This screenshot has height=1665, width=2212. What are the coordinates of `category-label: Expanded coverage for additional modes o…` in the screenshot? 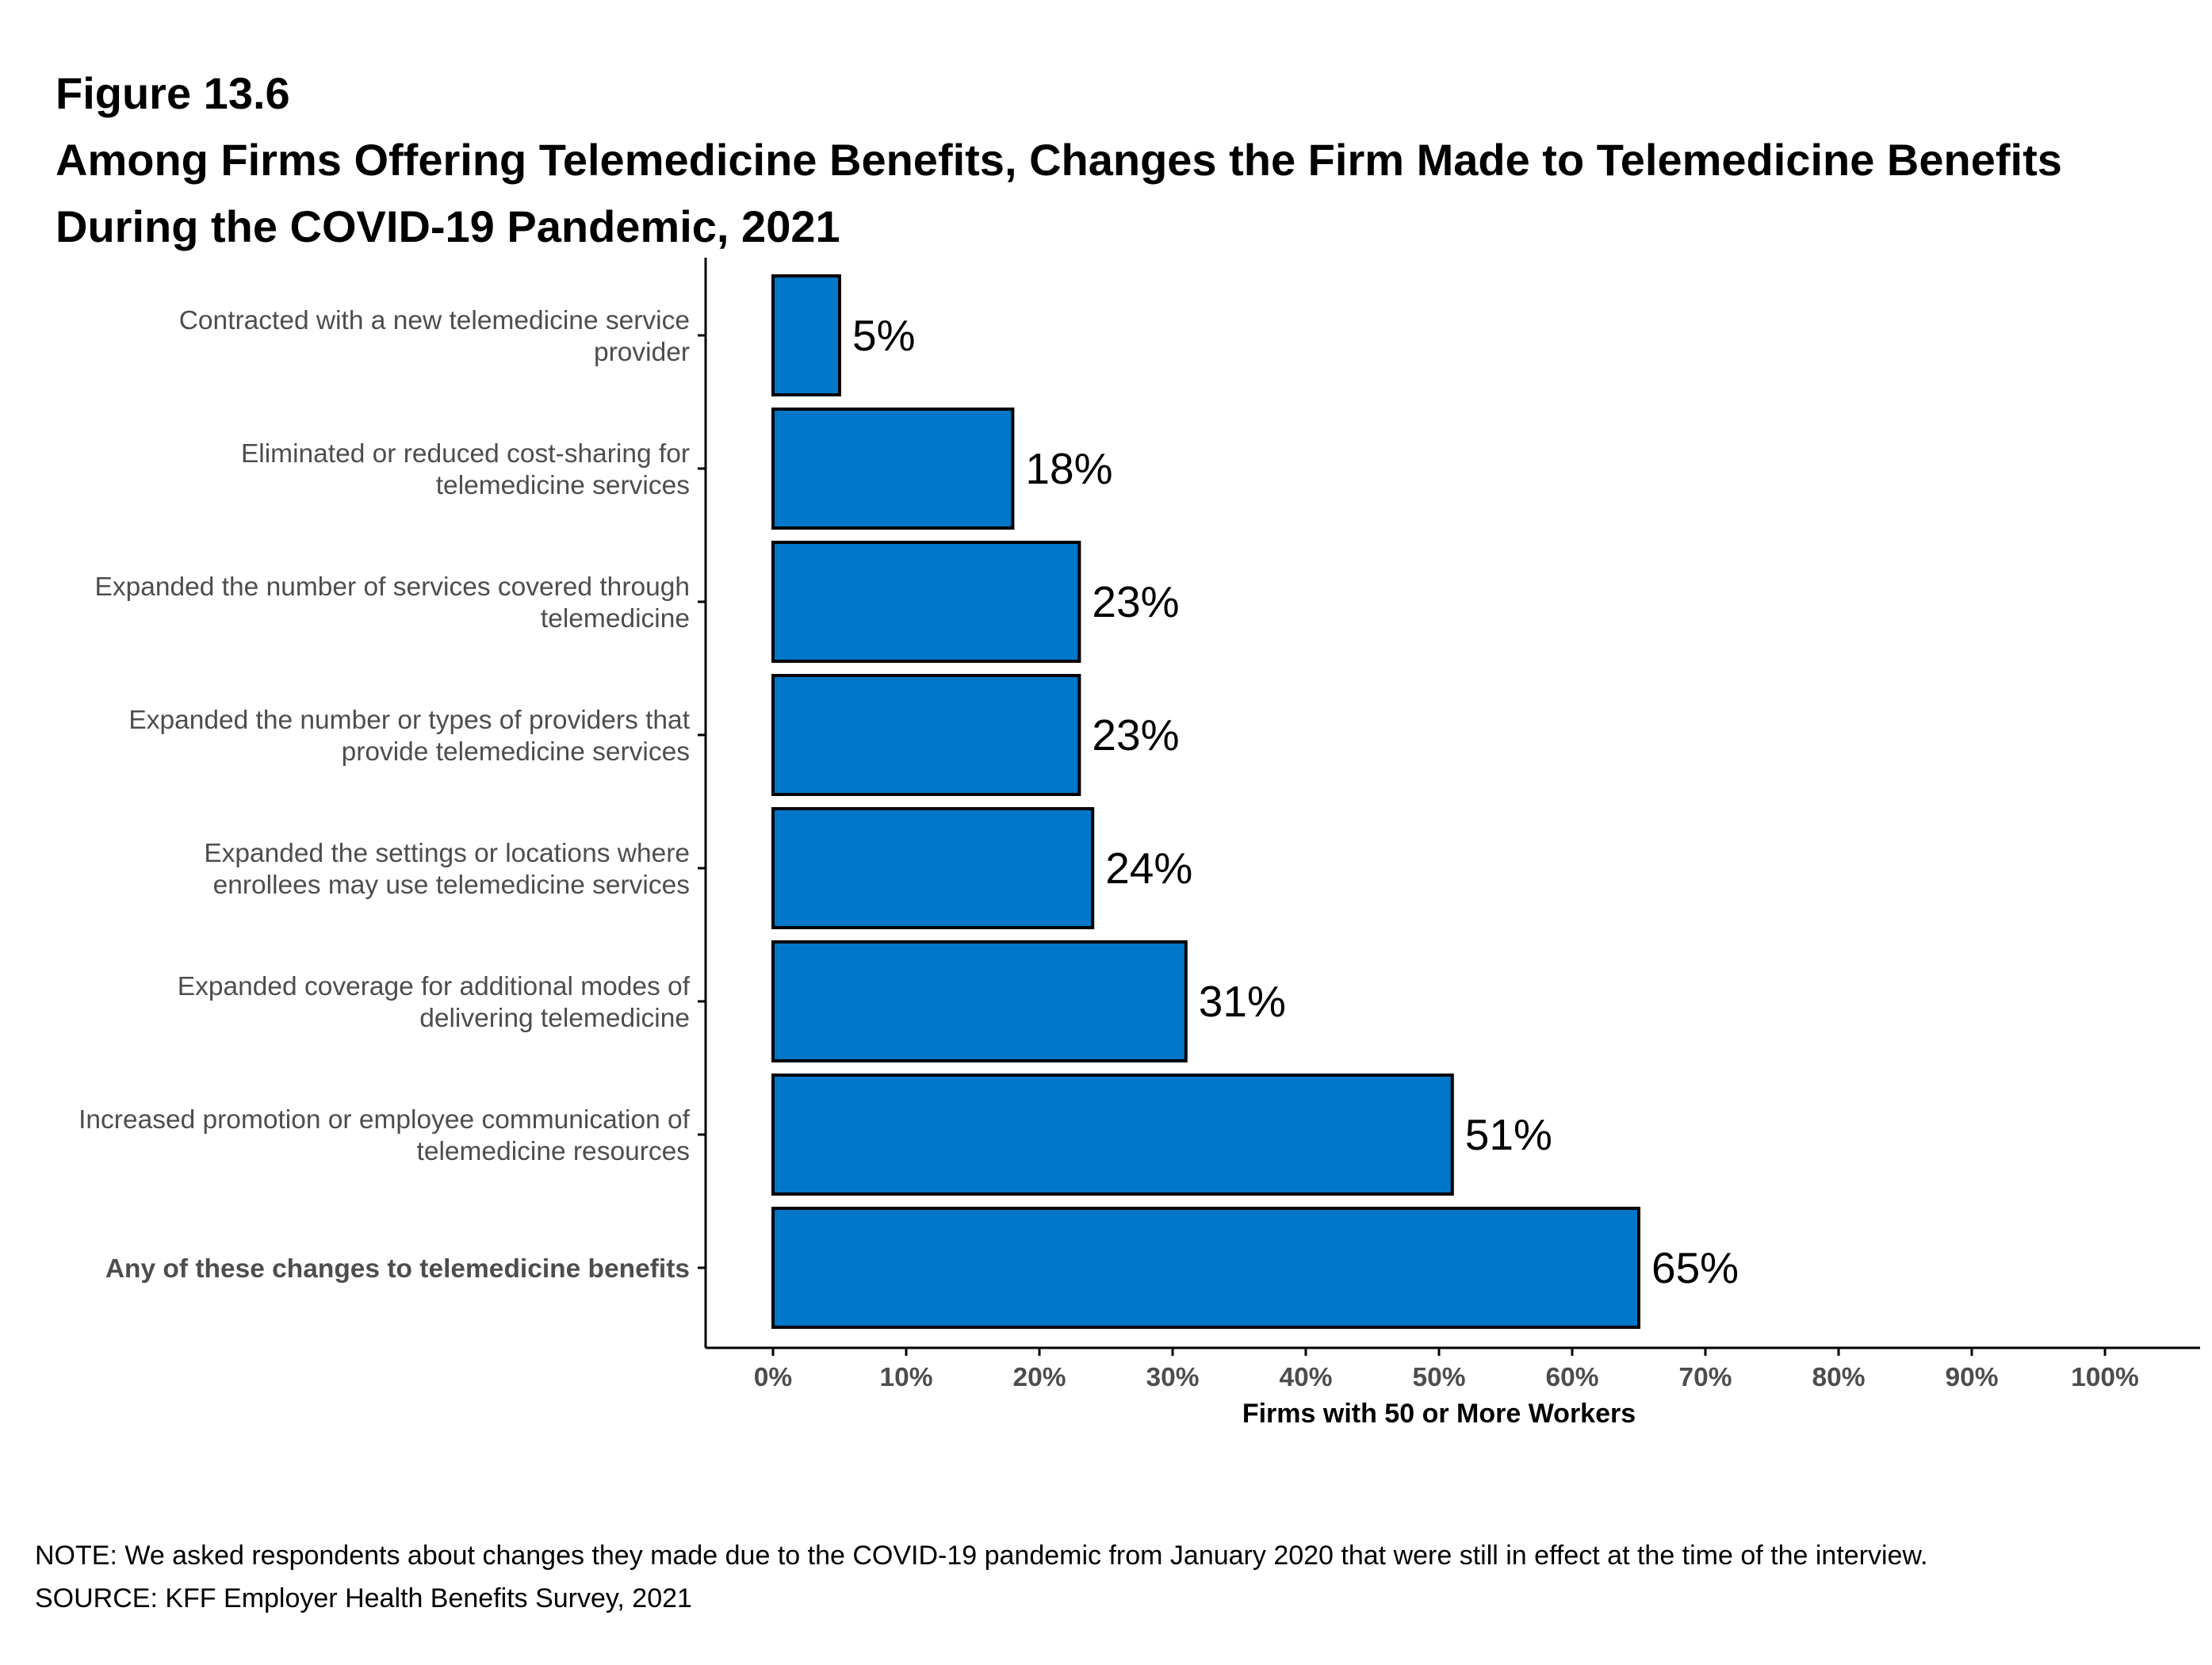 It's located at (434, 1002).